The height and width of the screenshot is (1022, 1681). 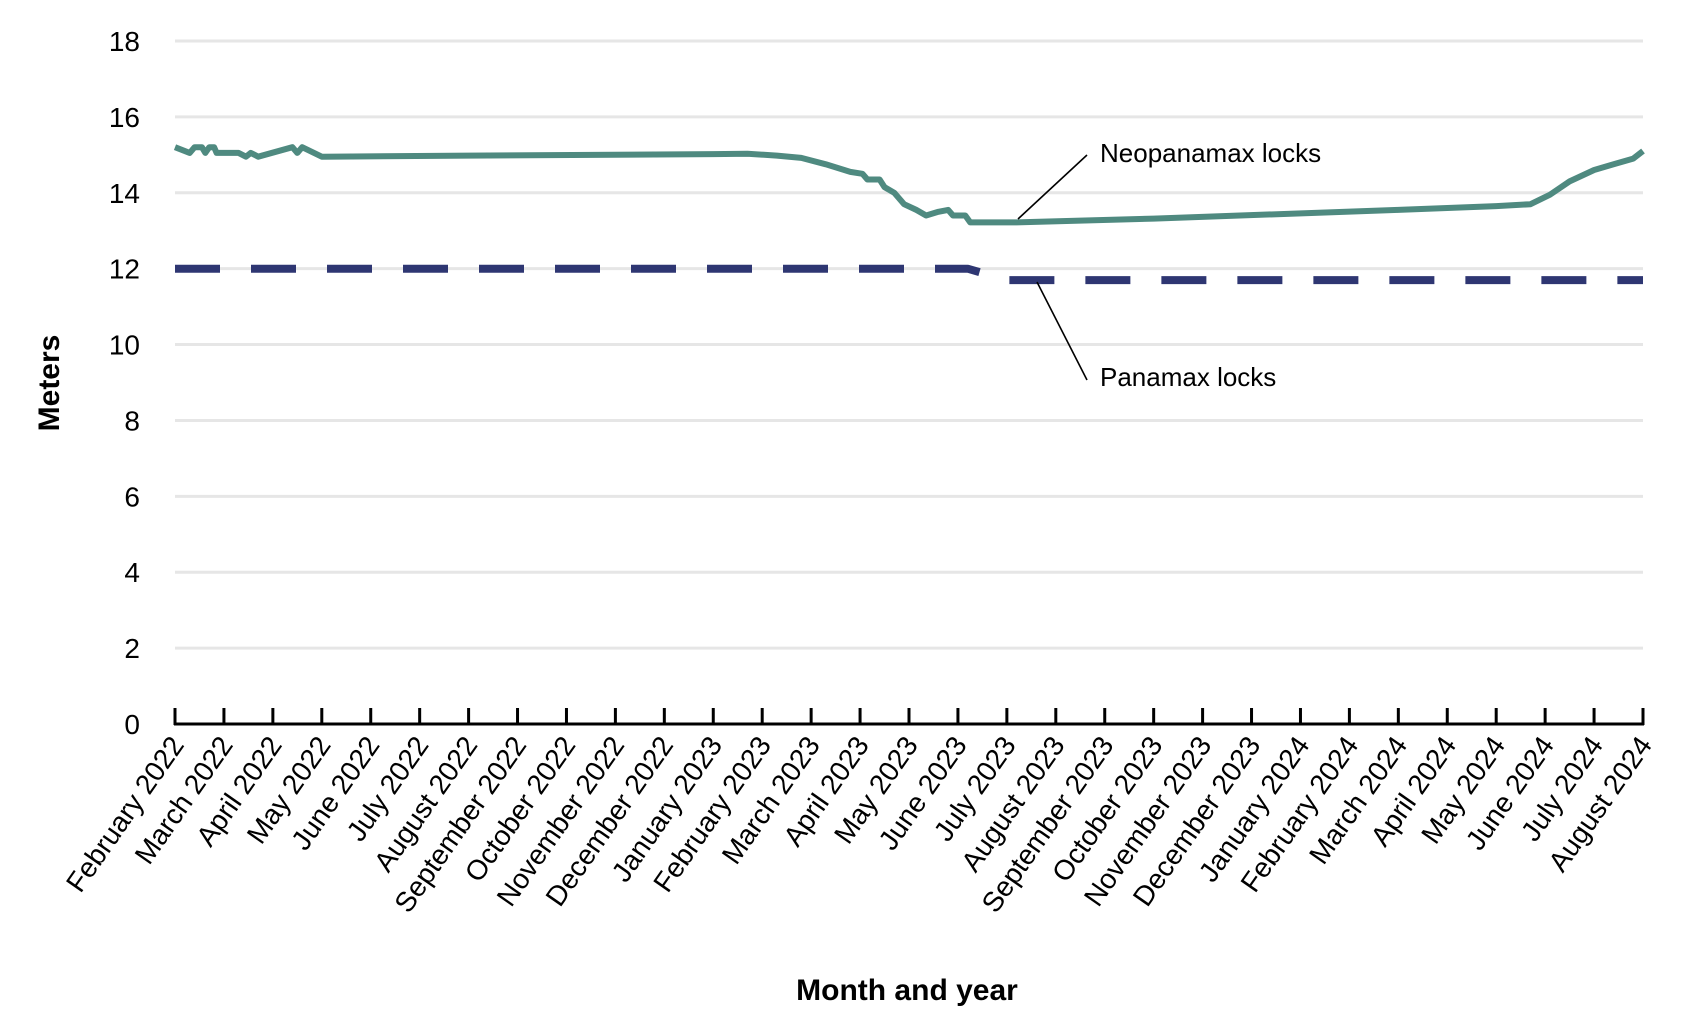 I want to click on y-tick-label: 10, so click(x=124, y=345).